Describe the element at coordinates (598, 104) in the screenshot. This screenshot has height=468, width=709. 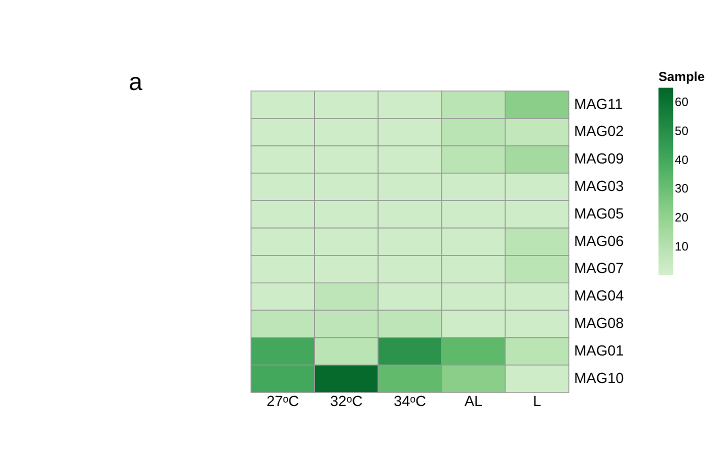
I see `y-tick-label: MAG11` at that location.